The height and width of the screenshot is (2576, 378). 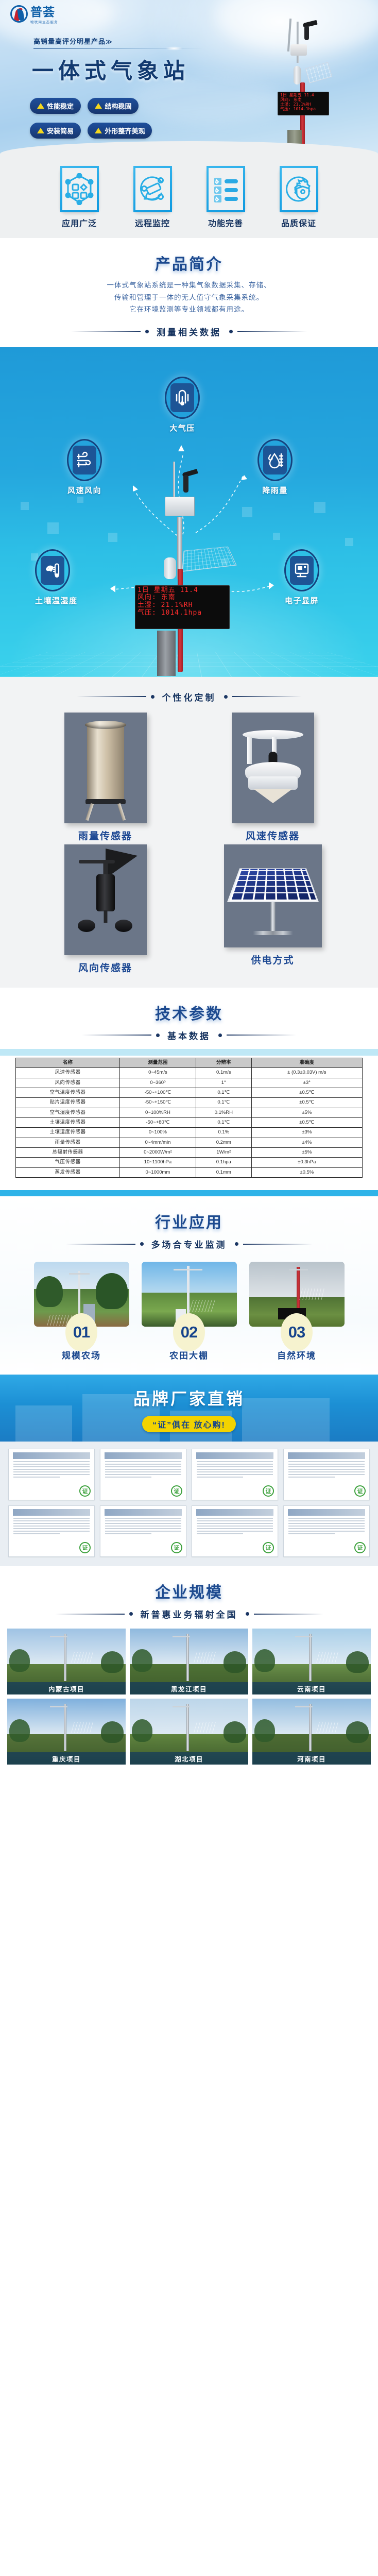 I want to click on measure-node-rainfall: 降雨量, so click(x=275, y=467).